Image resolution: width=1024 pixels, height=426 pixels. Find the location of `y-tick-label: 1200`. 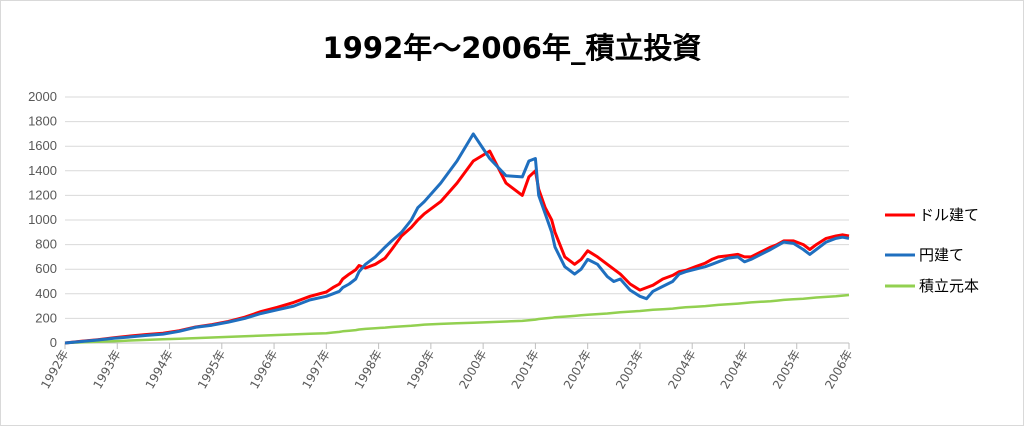

y-tick-label: 1200 is located at coordinates (42, 194).